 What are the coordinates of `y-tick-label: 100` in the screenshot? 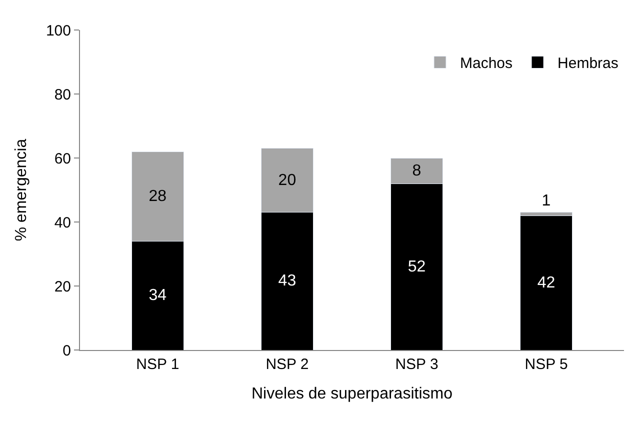 It's located at (58, 31).